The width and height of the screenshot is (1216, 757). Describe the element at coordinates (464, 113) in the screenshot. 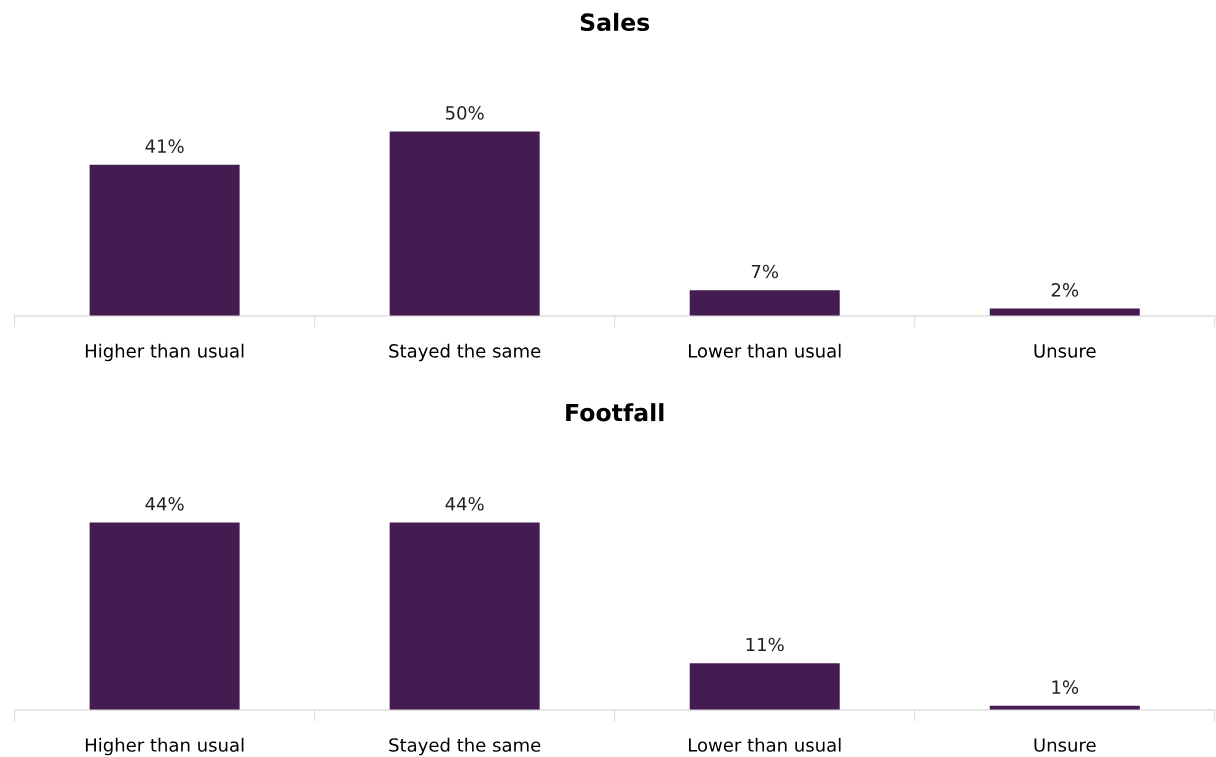

I see `data-label: 50%` at that location.